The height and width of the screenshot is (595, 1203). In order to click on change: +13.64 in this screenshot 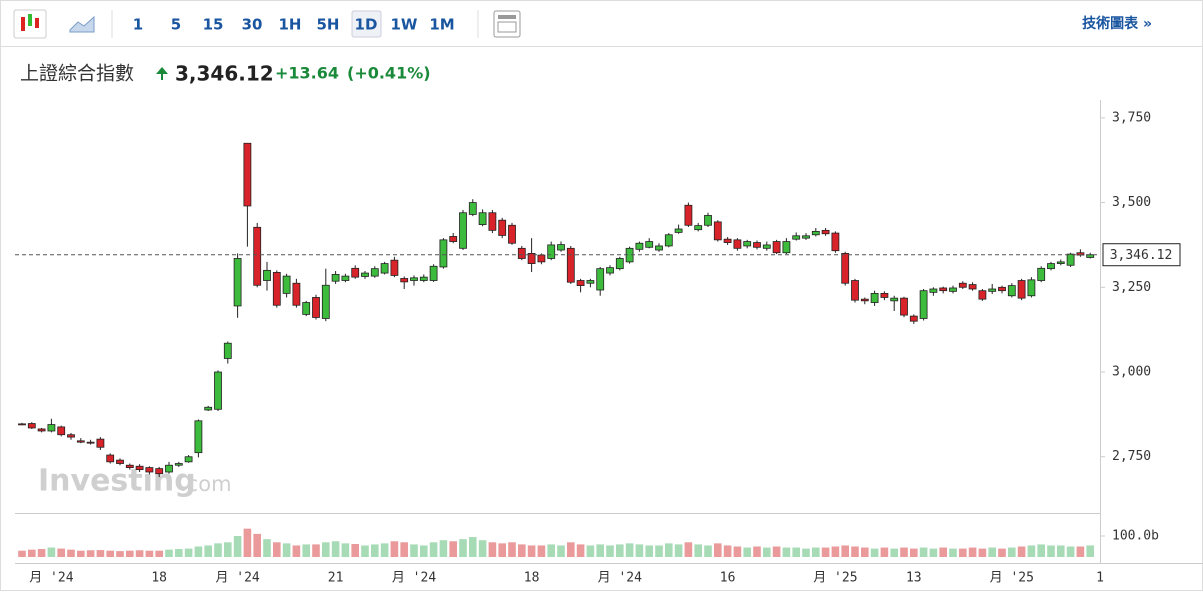, I will do `click(307, 73)`.